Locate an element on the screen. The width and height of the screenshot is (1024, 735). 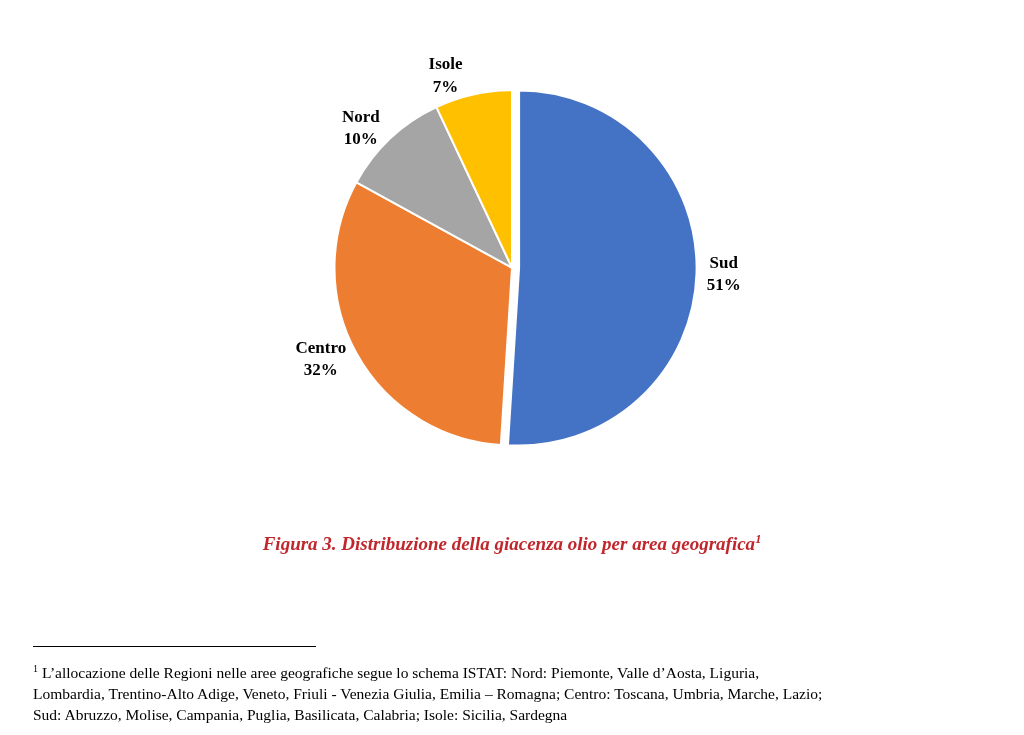
data-label: 10% is located at coordinates (360, 139).